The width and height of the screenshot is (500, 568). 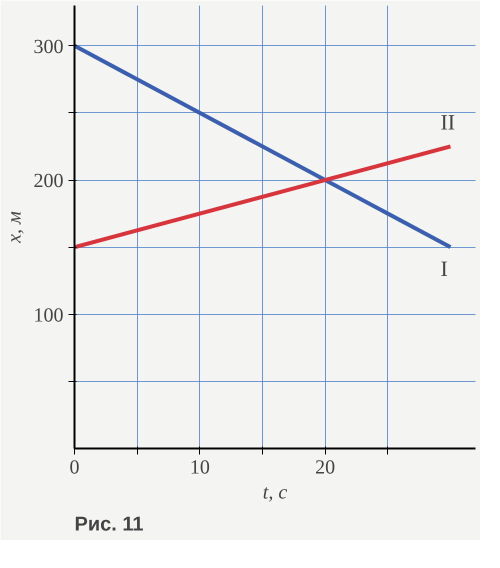 What do you see at coordinates (275, 493) in the screenshot?
I see `x-axis-title: t, с` at bounding box center [275, 493].